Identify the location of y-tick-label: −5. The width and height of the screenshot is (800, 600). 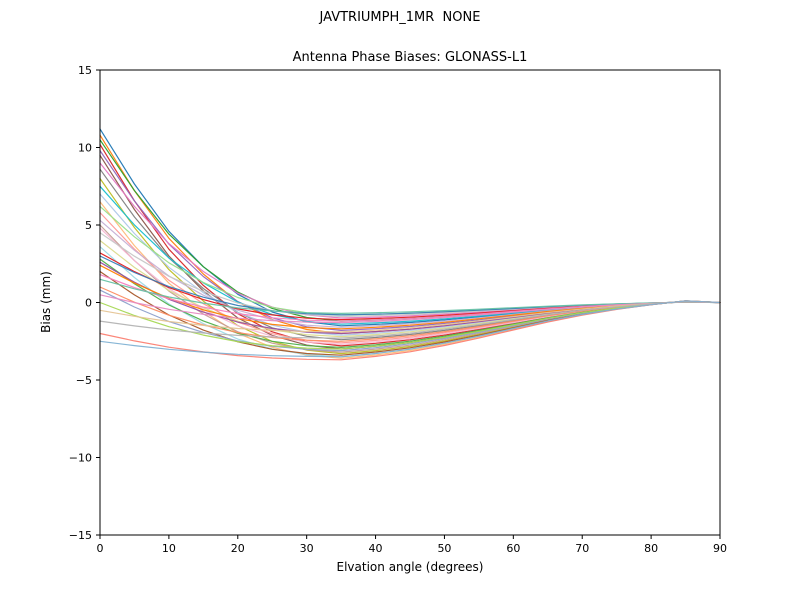
(84, 380).